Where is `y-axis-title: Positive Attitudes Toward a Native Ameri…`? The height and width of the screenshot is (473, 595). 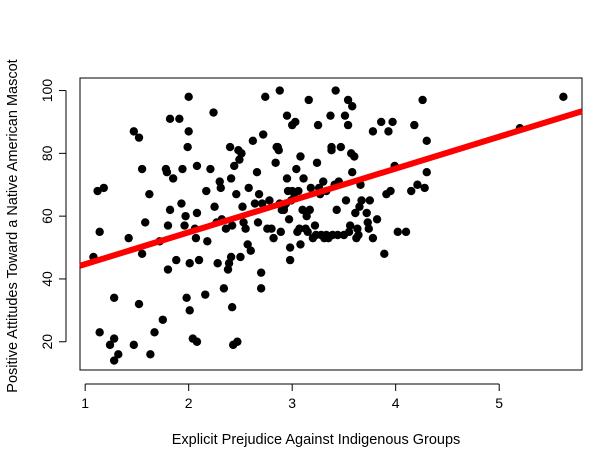
y-axis-title: Positive Attitudes Toward a Native Ameri… is located at coordinates (13, 225).